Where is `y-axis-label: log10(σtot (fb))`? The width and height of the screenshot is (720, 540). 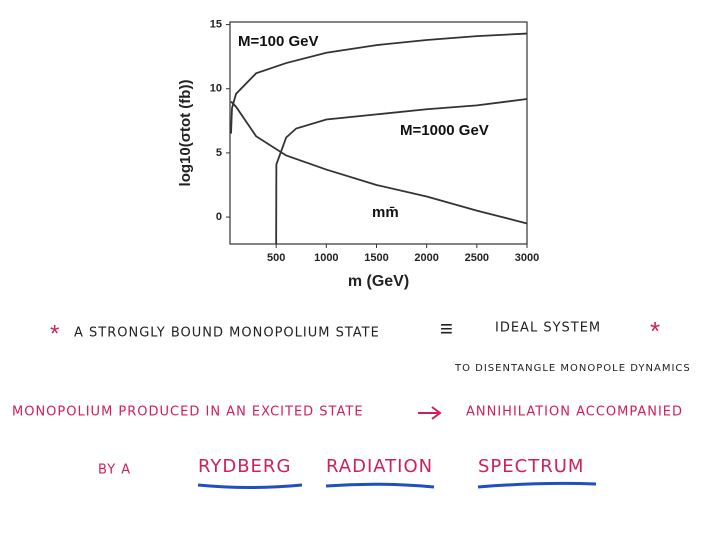
y-axis-label: log10(σtot (fb)) is located at coordinates (185, 133).